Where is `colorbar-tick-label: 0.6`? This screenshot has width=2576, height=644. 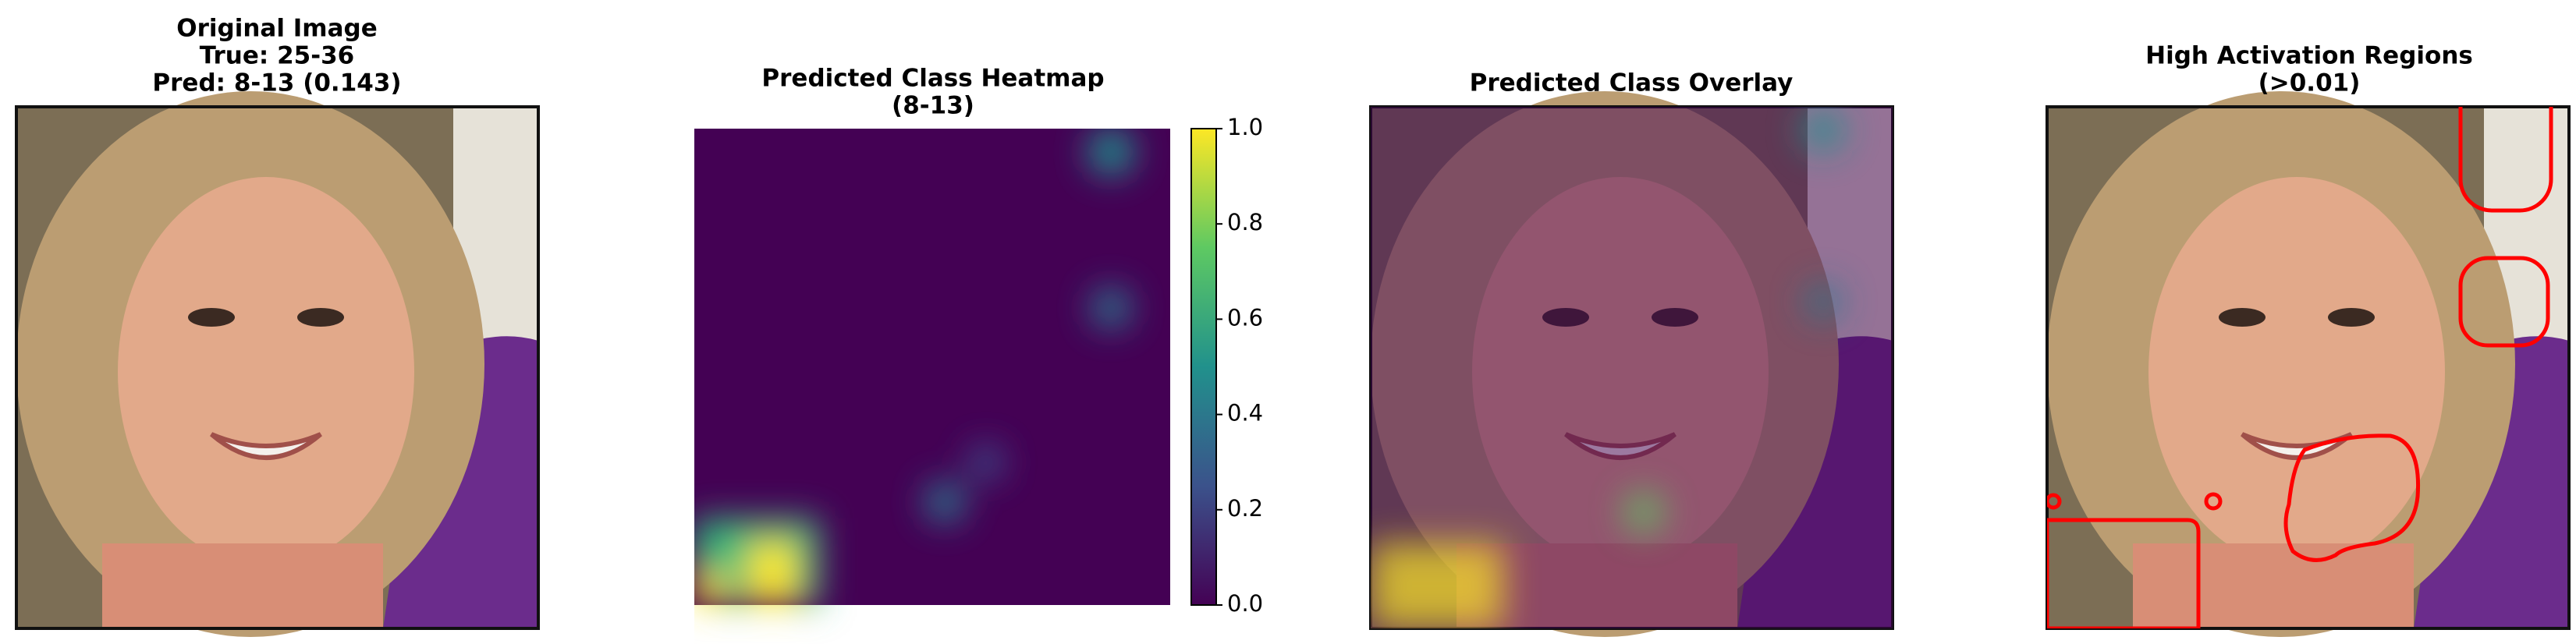 colorbar-tick-label: 0.6 is located at coordinates (1245, 317).